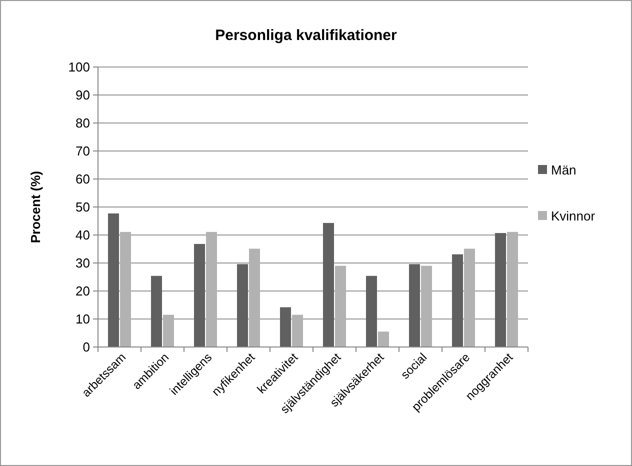  I want to click on y-axis-title: Procent (%), so click(35, 207).